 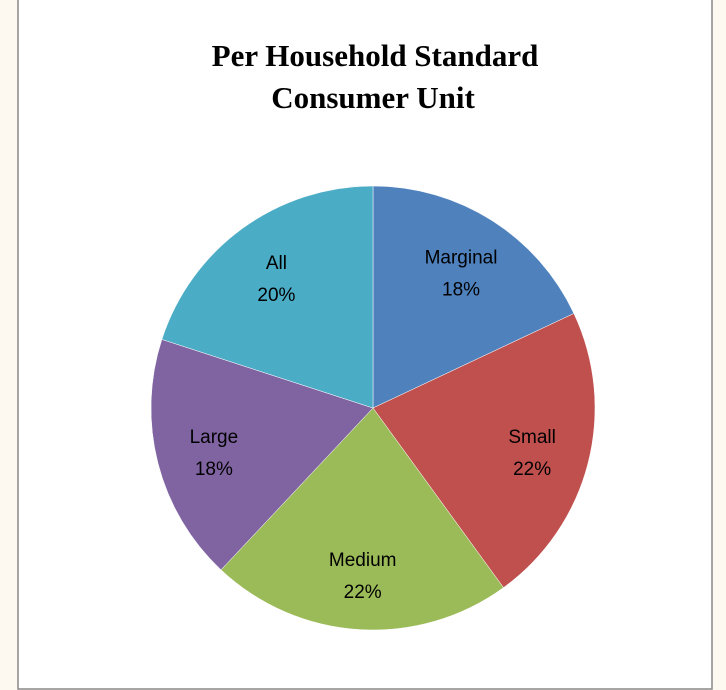 What do you see at coordinates (461, 257) in the screenshot?
I see `slice-label: Marginal` at bounding box center [461, 257].